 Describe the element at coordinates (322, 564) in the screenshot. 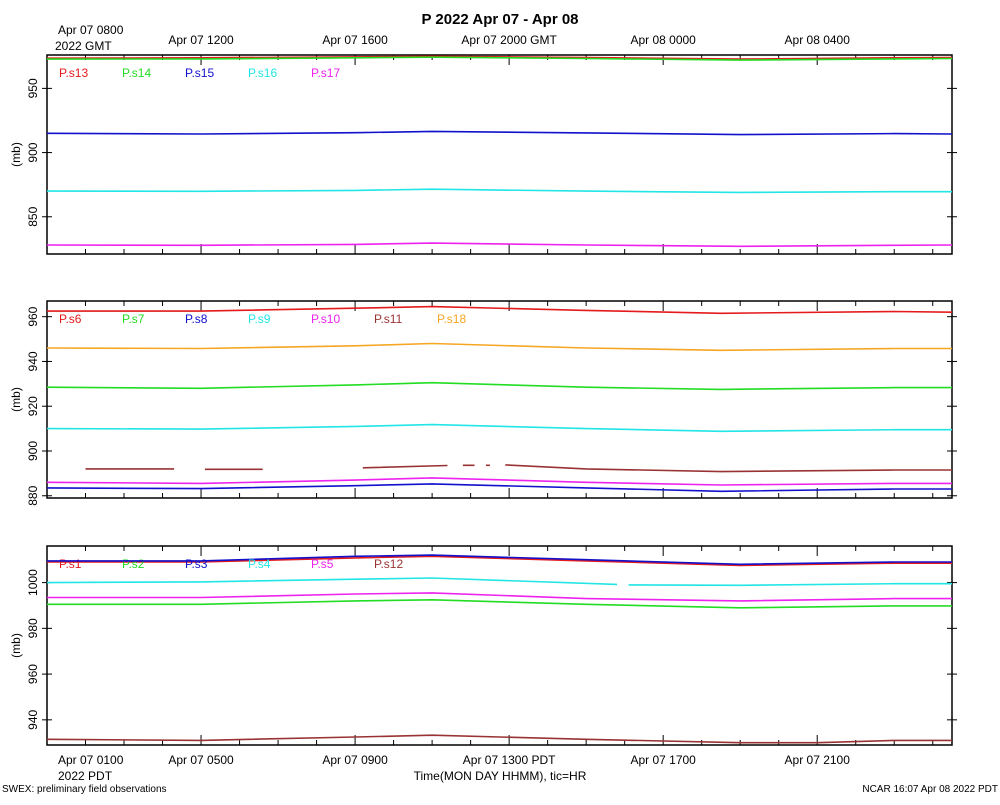

I see `legend-entry-P-s5: P.s5` at that location.